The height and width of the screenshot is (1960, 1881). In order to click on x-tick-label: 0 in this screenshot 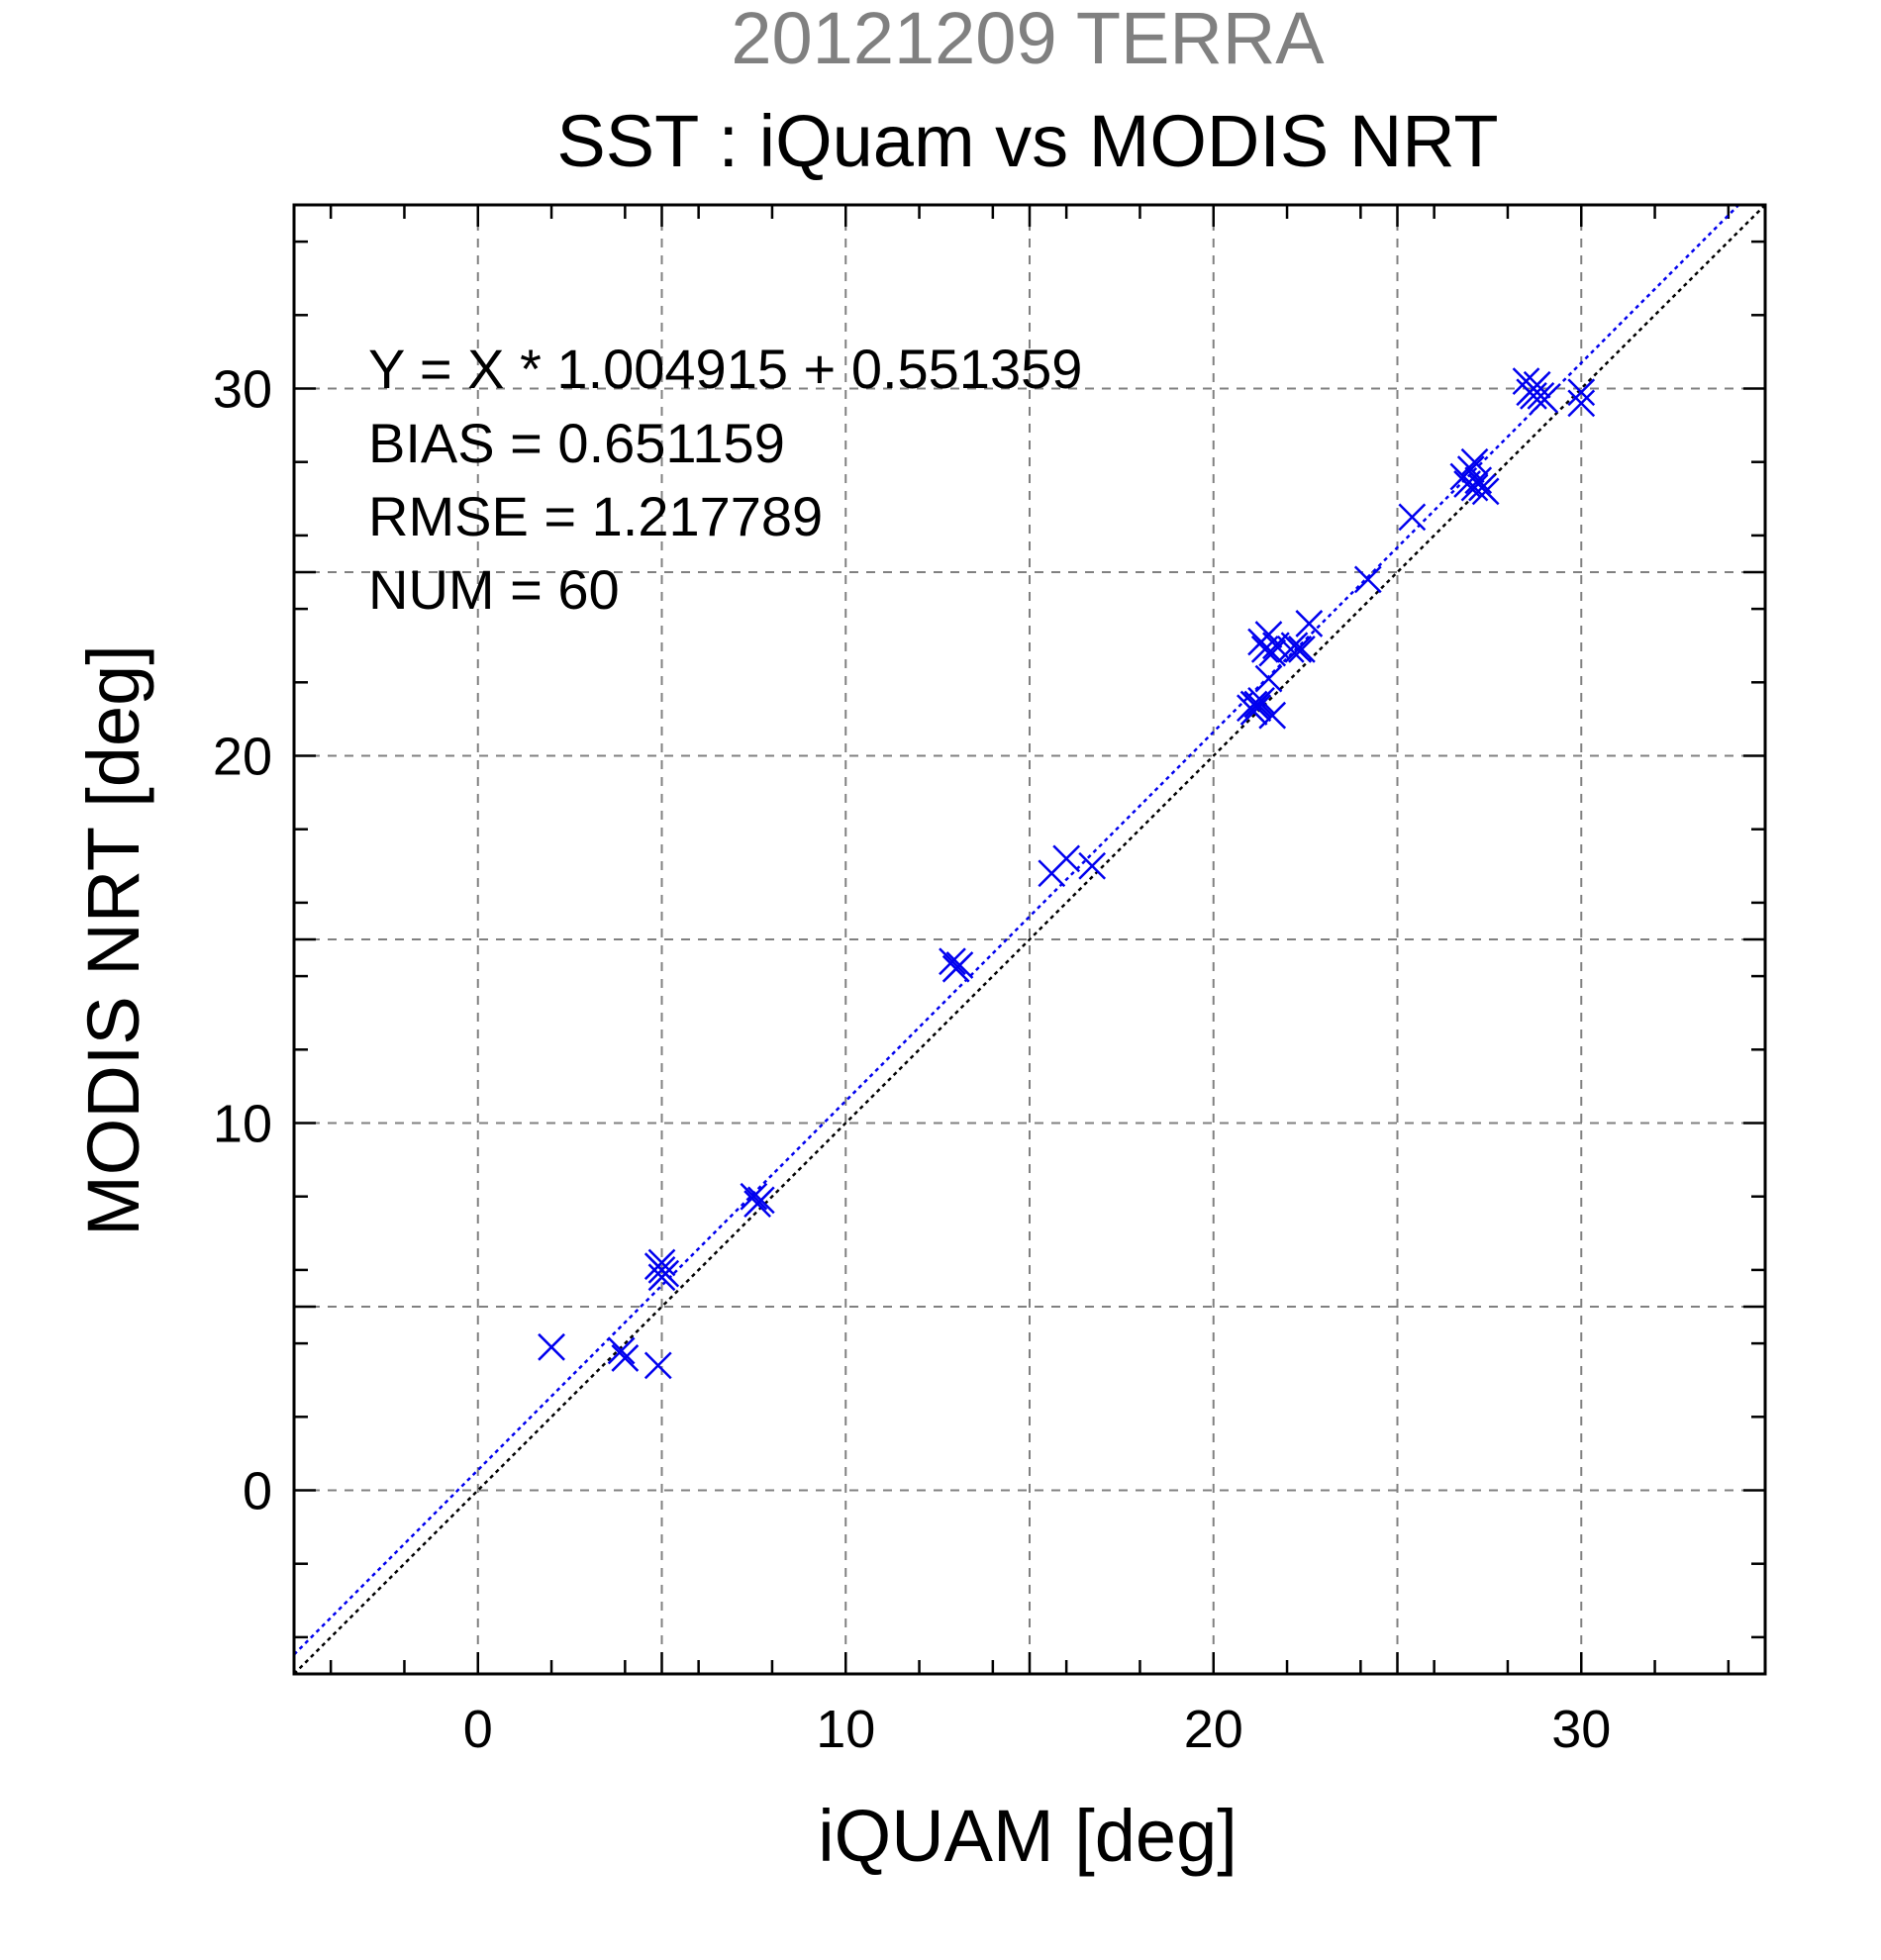, I will do `click(478, 1729)`.